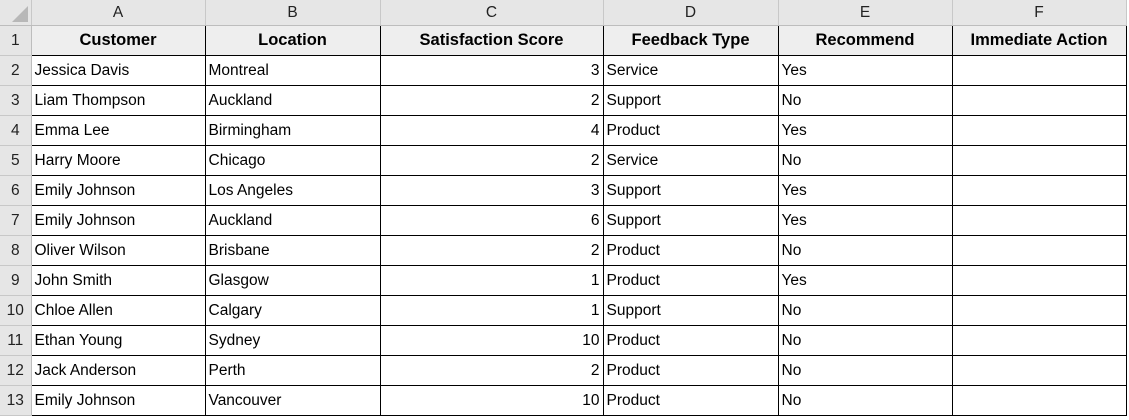  I want to click on header-cell: Recommend, so click(865, 40).